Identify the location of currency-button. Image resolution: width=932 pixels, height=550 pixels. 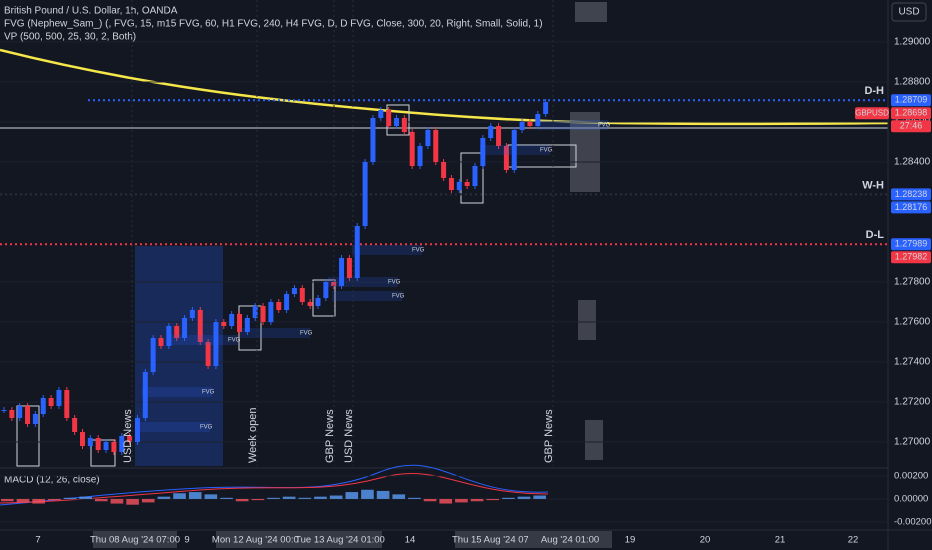
(909, 12).